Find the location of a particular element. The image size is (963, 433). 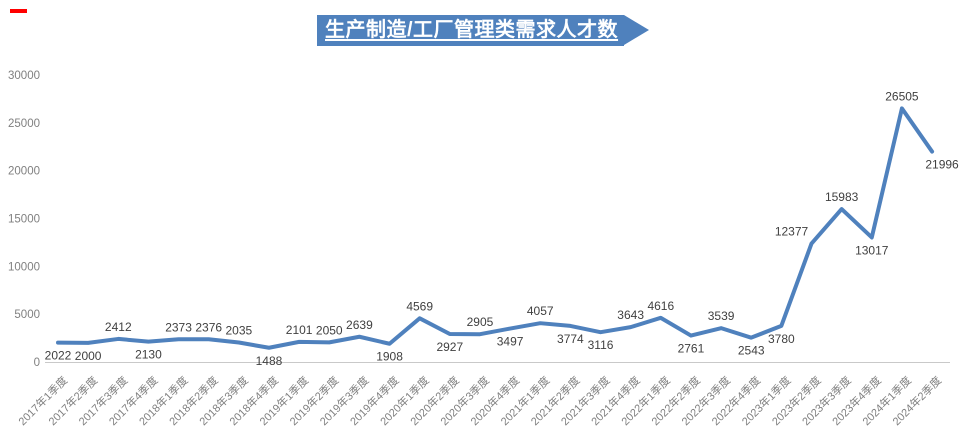

svg-text: 2543 is located at coordinates (751, 351).